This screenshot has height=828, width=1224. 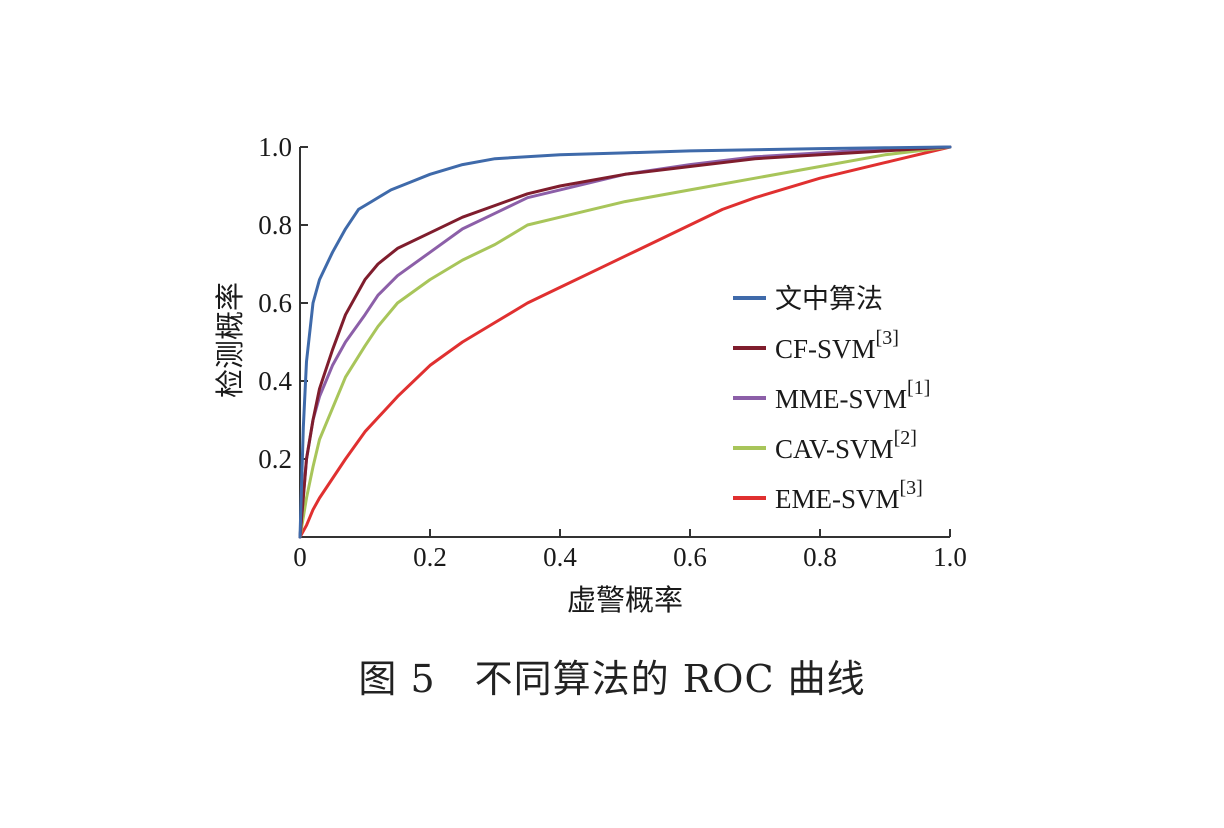 I want to click on legend-entry: EME-SVM[3], so click(x=828, y=495).